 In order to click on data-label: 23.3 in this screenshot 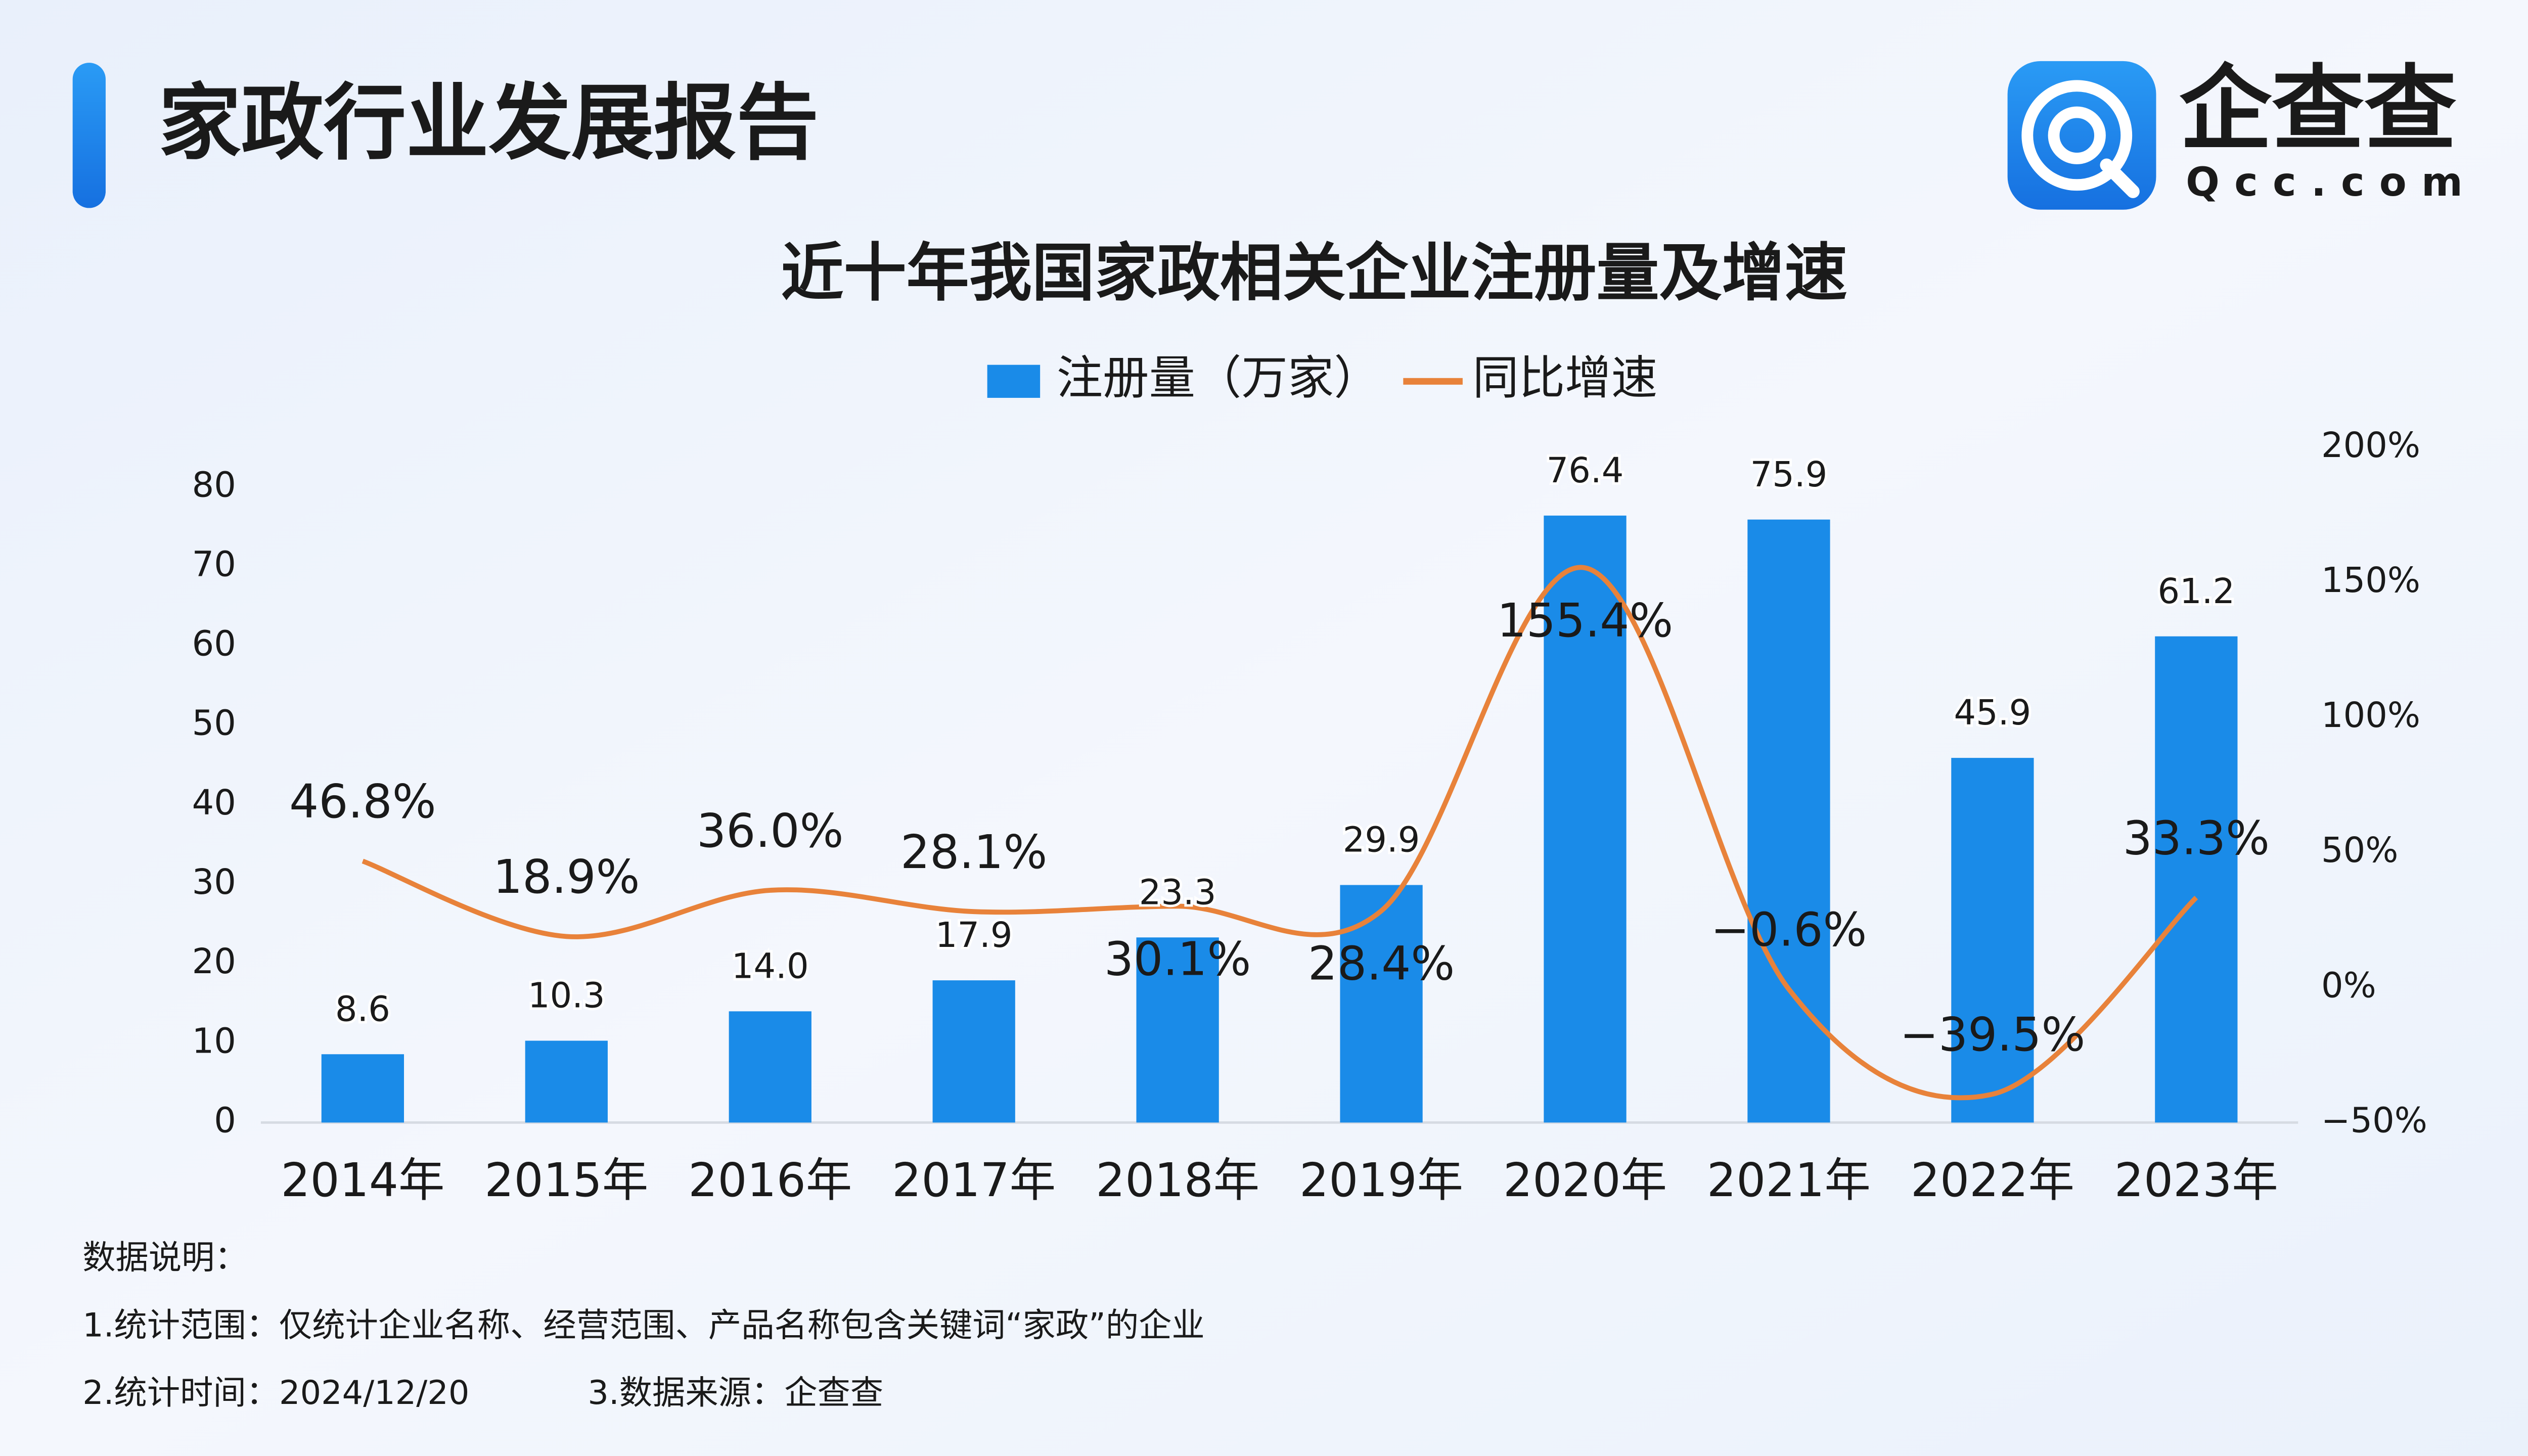, I will do `click(1177, 892)`.